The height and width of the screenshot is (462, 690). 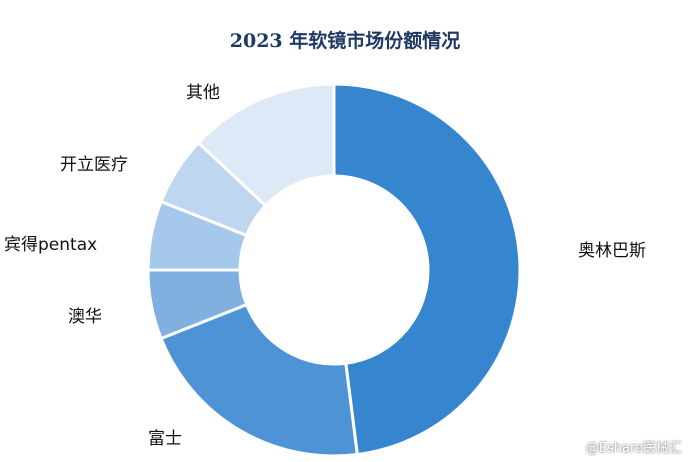 I want to click on slice-label-2: 澳华, so click(x=85, y=317).